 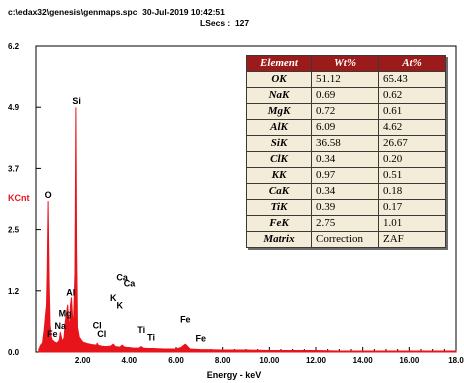 What do you see at coordinates (409, 360) in the screenshot?
I see `x-tick-label: 16.00` at bounding box center [409, 360].